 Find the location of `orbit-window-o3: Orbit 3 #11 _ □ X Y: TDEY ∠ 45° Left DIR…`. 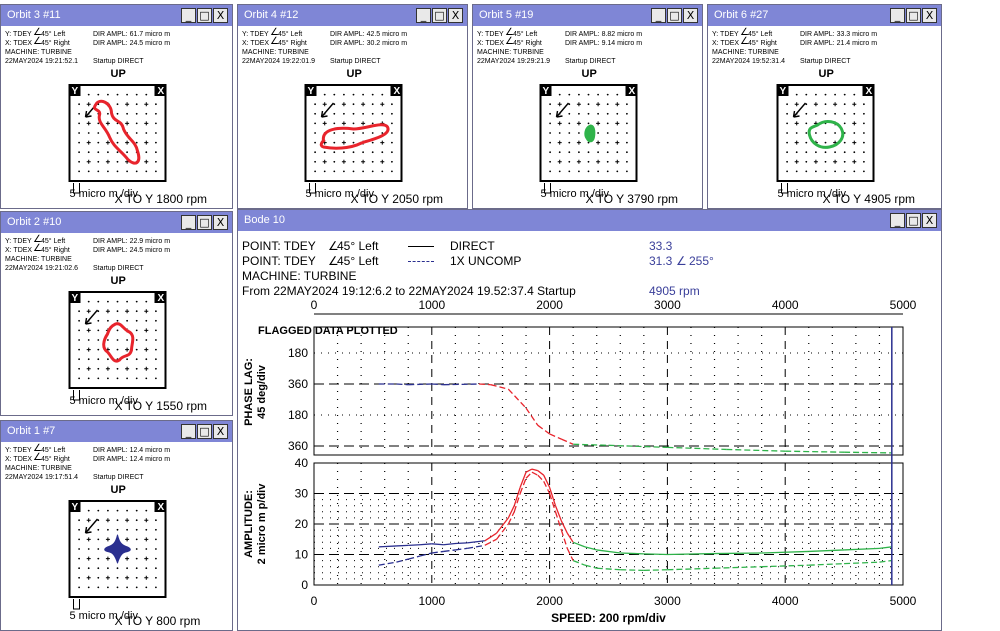

orbit-window-o3: Orbit 3 #11 _ □ X Y: TDEY ∠ 45° Left DIR… is located at coordinates (116, 106).